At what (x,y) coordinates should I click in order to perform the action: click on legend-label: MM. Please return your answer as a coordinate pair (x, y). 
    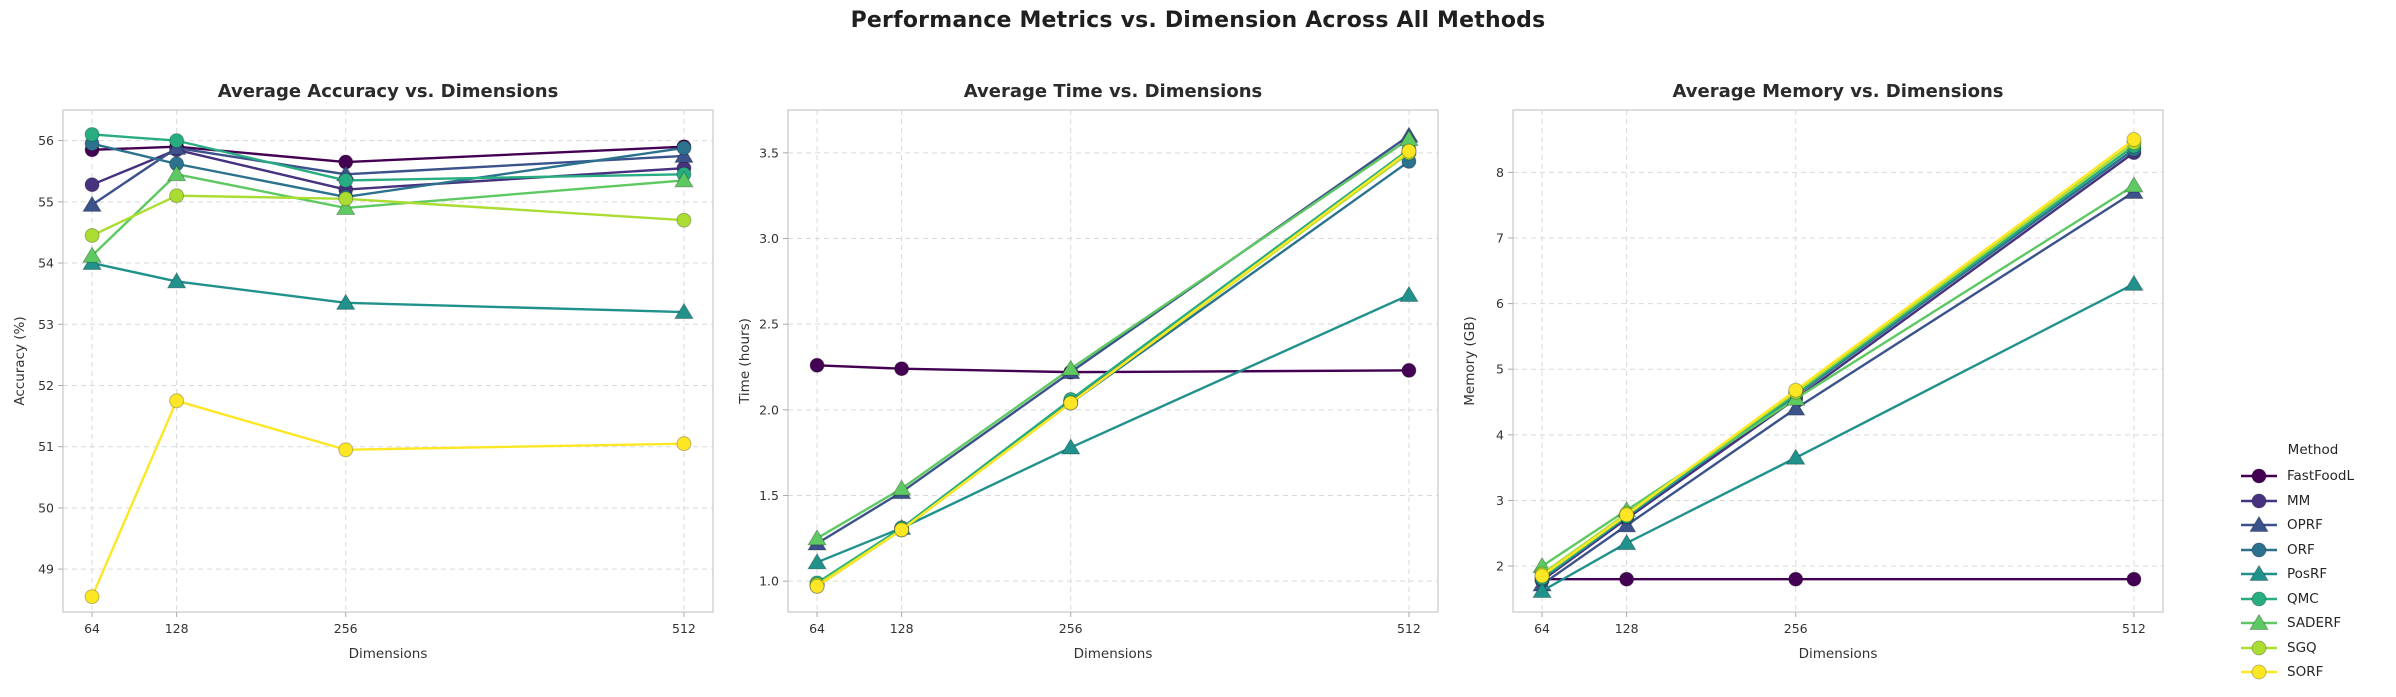
    Looking at the image, I should click on (2299, 500).